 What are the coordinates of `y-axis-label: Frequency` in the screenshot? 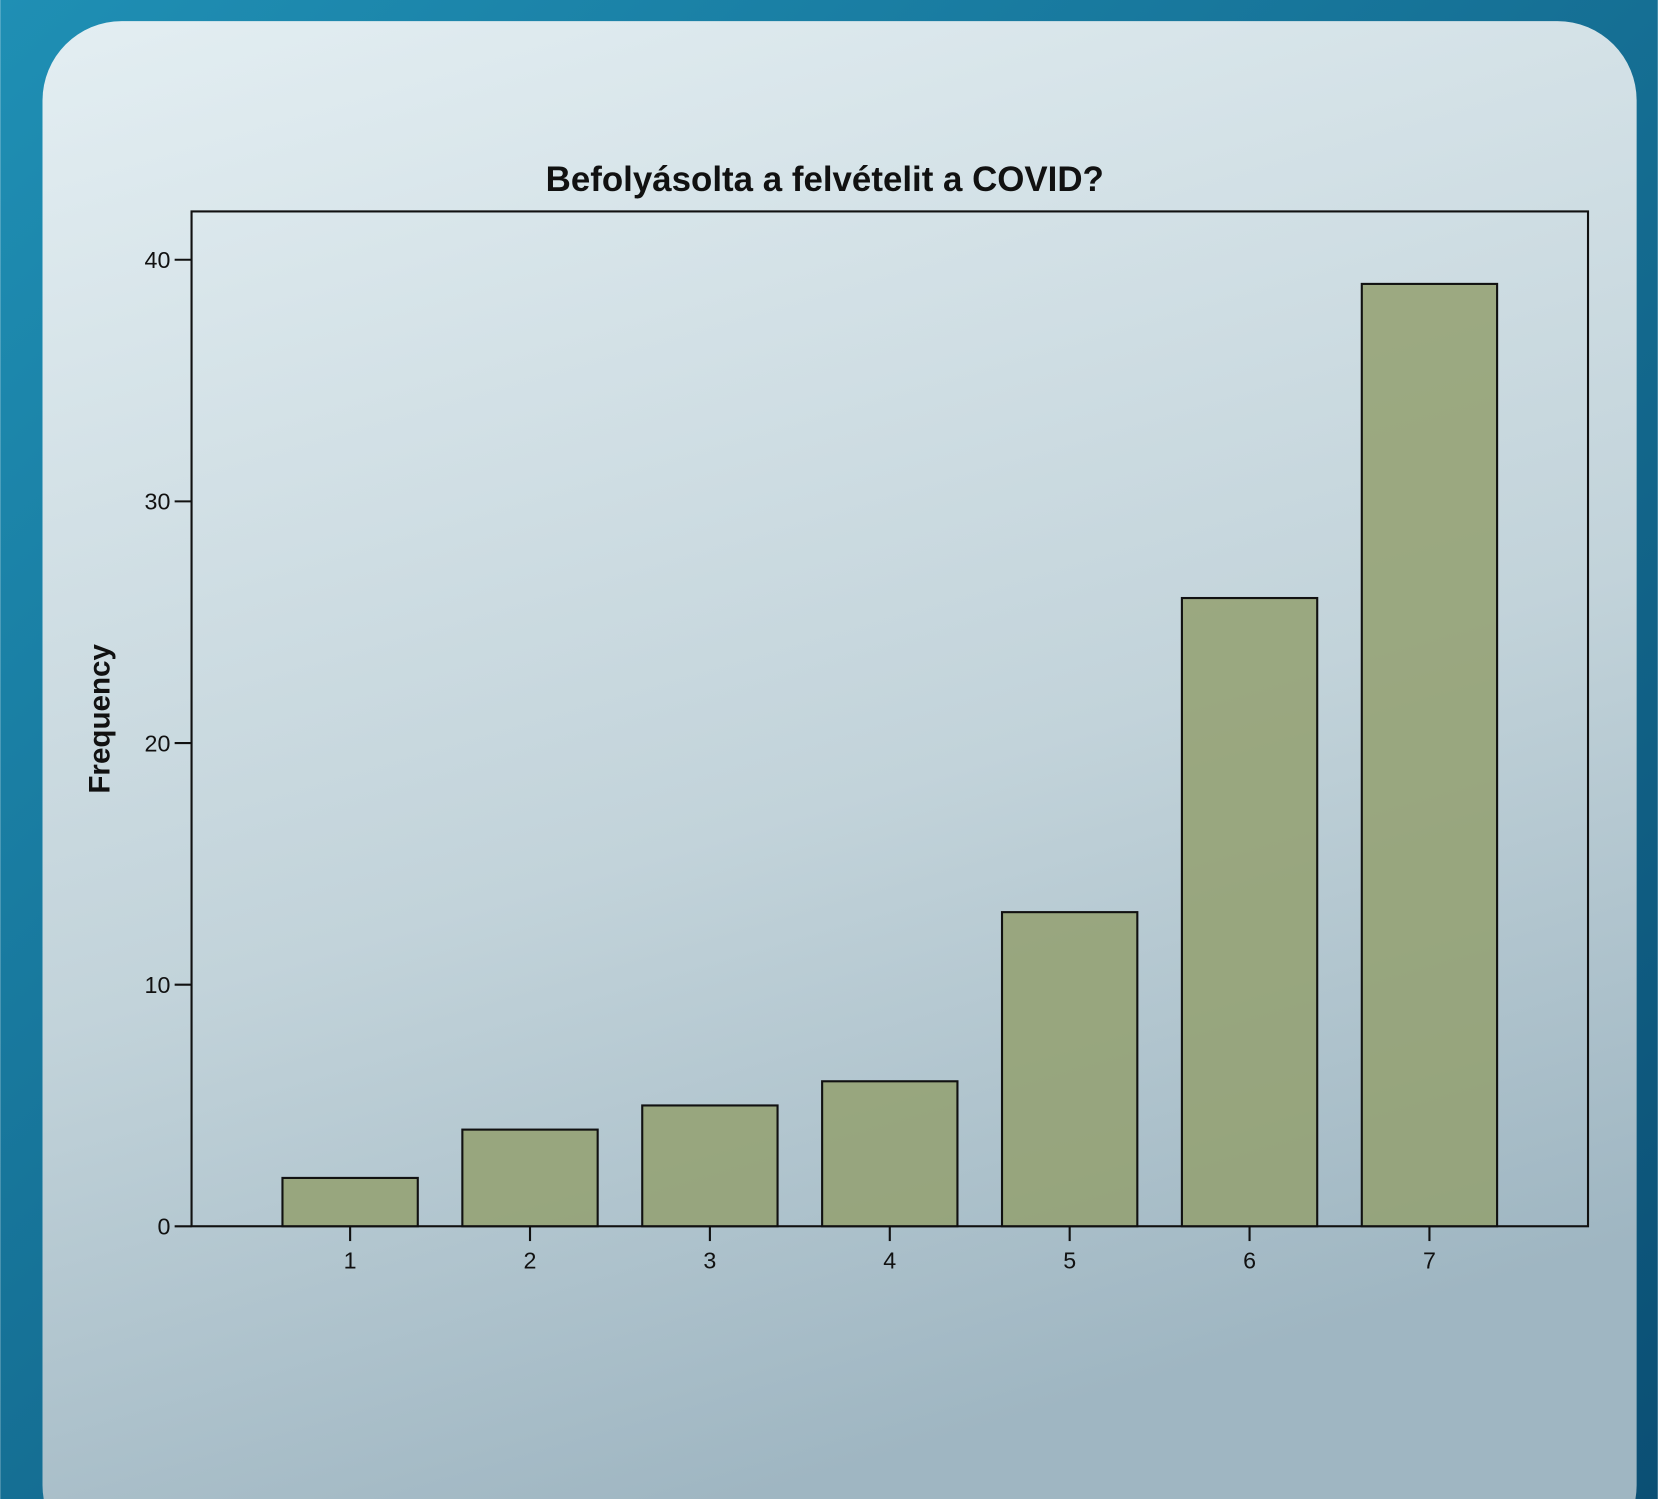 It's located at (100, 719).